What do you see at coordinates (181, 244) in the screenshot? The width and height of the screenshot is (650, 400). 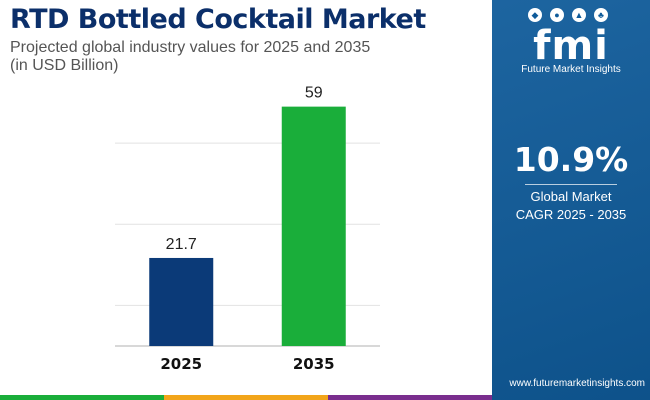 I see `value-label-2025: 21.7` at bounding box center [181, 244].